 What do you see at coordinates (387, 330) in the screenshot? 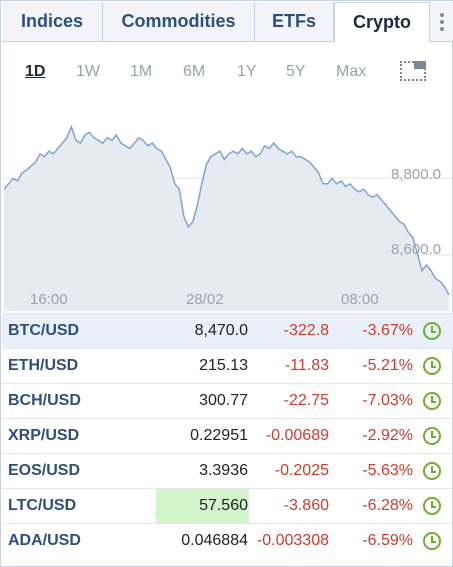
I see `change-percent: -3.67%` at bounding box center [387, 330].